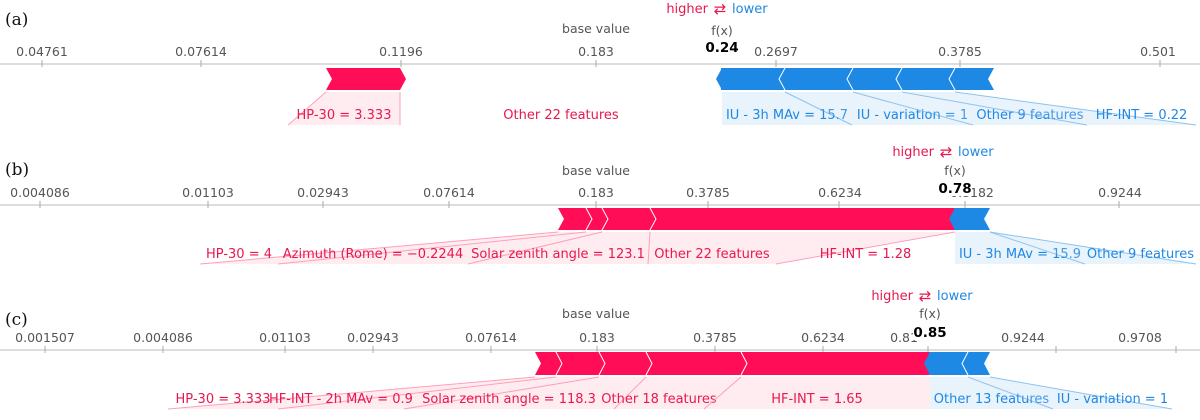 This screenshot has width=1200, height=420. I want to click on panel-label: (c), so click(16, 320).